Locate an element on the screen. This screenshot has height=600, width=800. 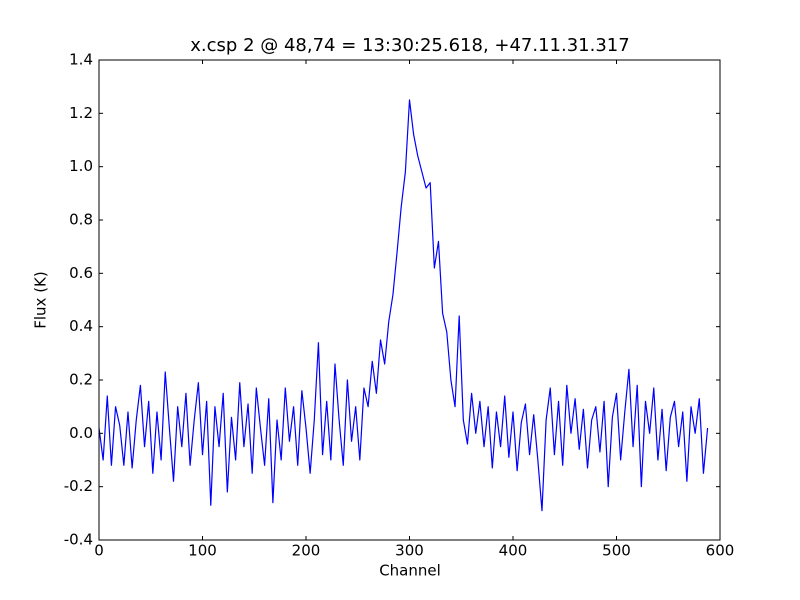
x-tick-label: 0 is located at coordinates (99, 551).